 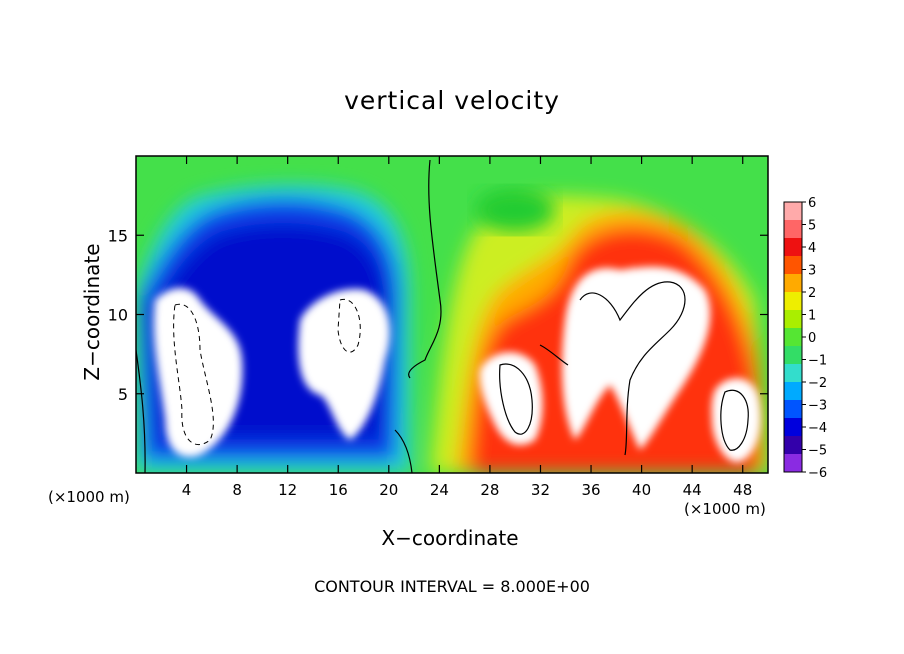 What do you see at coordinates (187, 490) in the screenshot?
I see `x-tick-label: 4` at bounding box center [187, 490].